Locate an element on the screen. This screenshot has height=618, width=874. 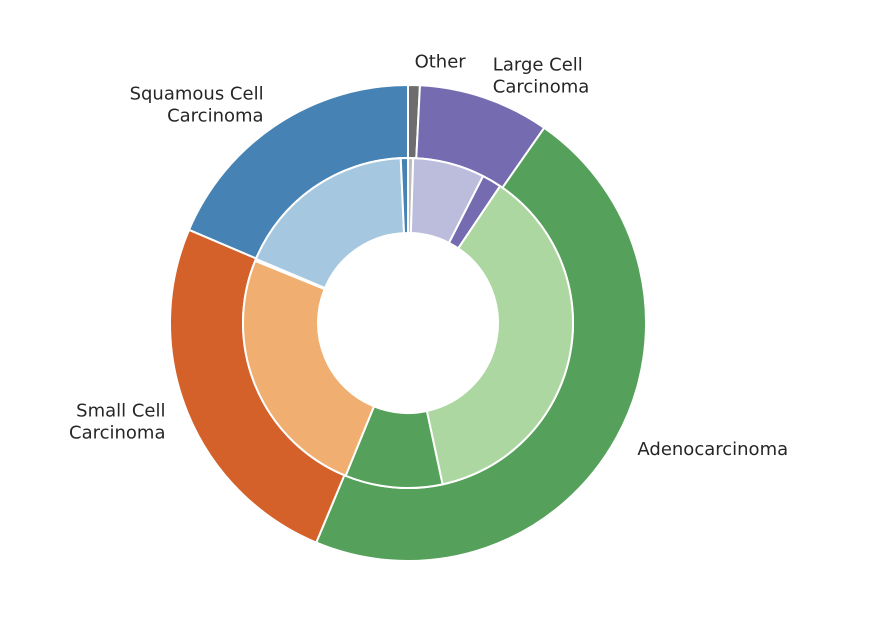
label-squamous-cell-carcinoma: Squamous Cell Carcinoma is located at coordinates (197, 105).